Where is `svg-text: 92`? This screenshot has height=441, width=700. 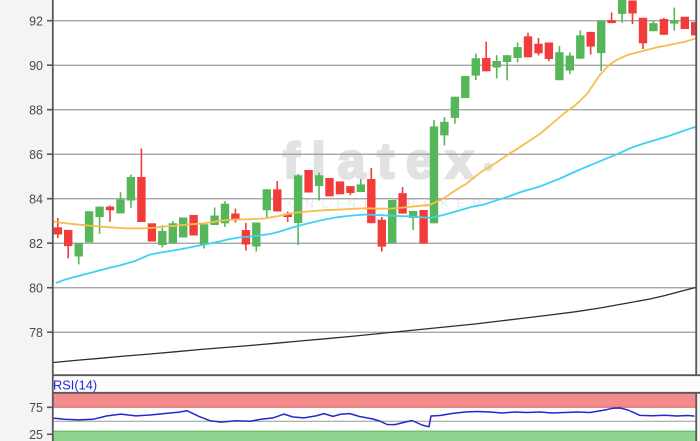
svg-text: 92 is located at coordinates (36, 22).